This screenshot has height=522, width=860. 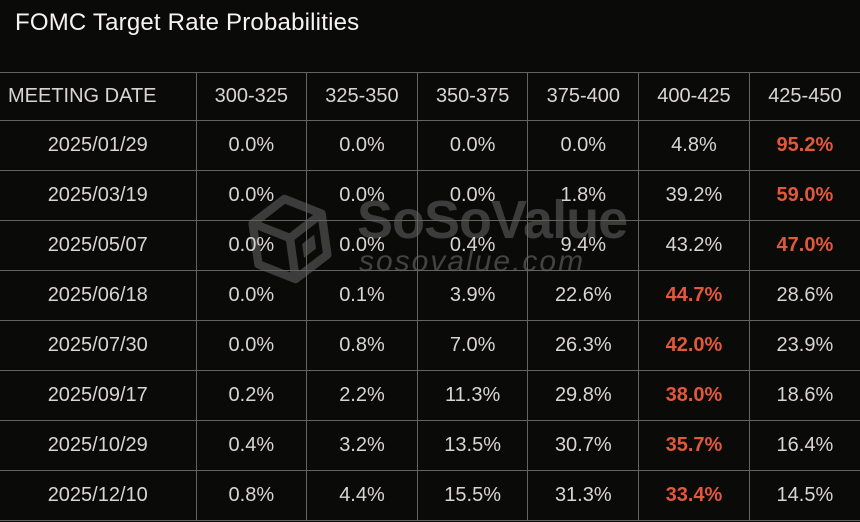 I want to click on probability-cell: 2.2%, so click(x=362, y=395).